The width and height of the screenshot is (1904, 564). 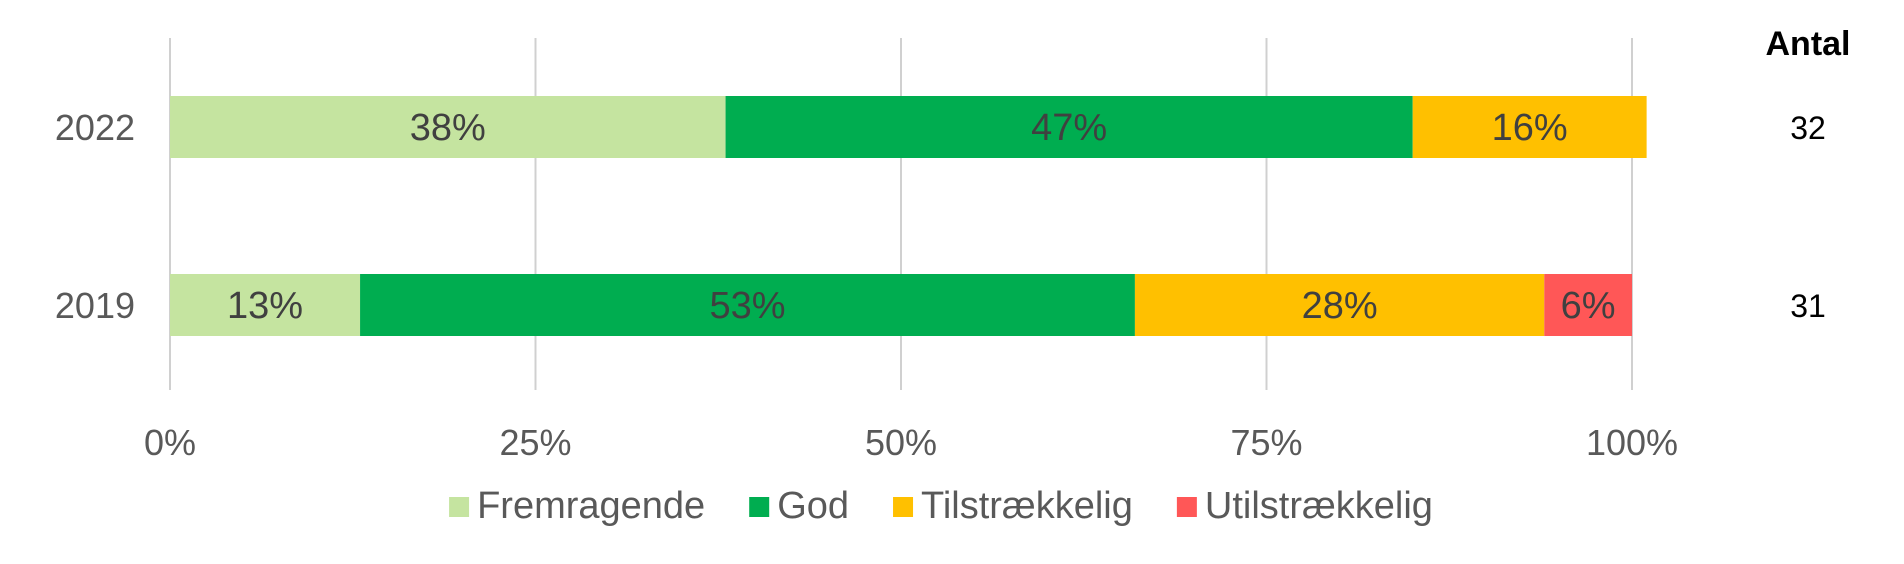 What do you see at coordinates (1632, 442) in the screenshot?
I see `x-tick-label: 100%` at bounding box center [1632, 442].